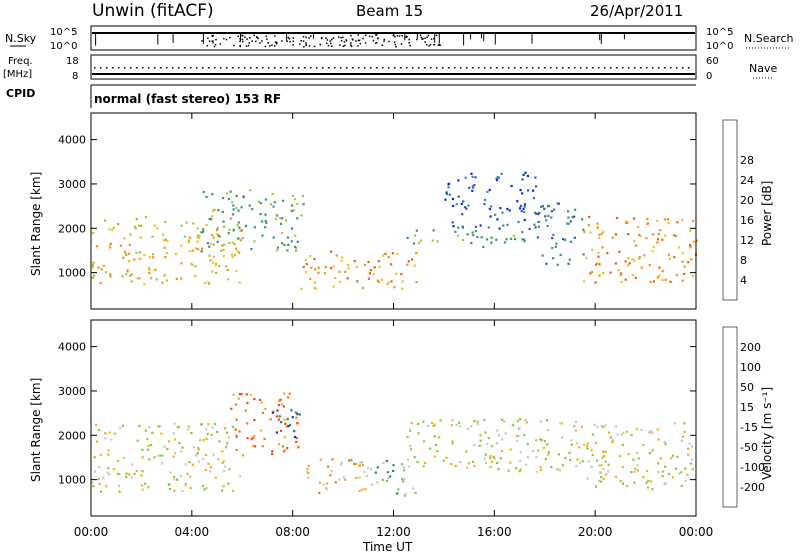 This screenshot has height=554, width=800. What do you see at coordinates (394, 532) in the screenshot?
I see `x-tick-labels: 00:00 04:00 08:00 12:00 16:00 20:00 00:00` at bounding box center [394, 532].